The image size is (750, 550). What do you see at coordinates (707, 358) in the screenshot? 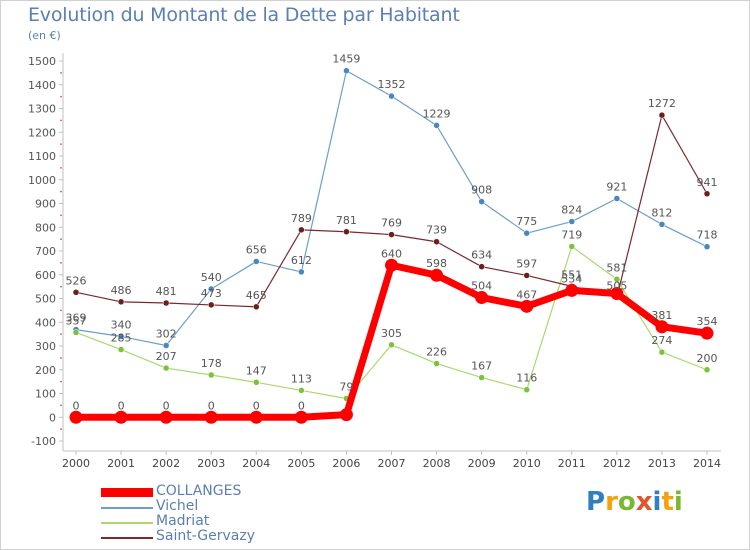
I see `data-label-madriat: 200` at bounding box center [707, 358].